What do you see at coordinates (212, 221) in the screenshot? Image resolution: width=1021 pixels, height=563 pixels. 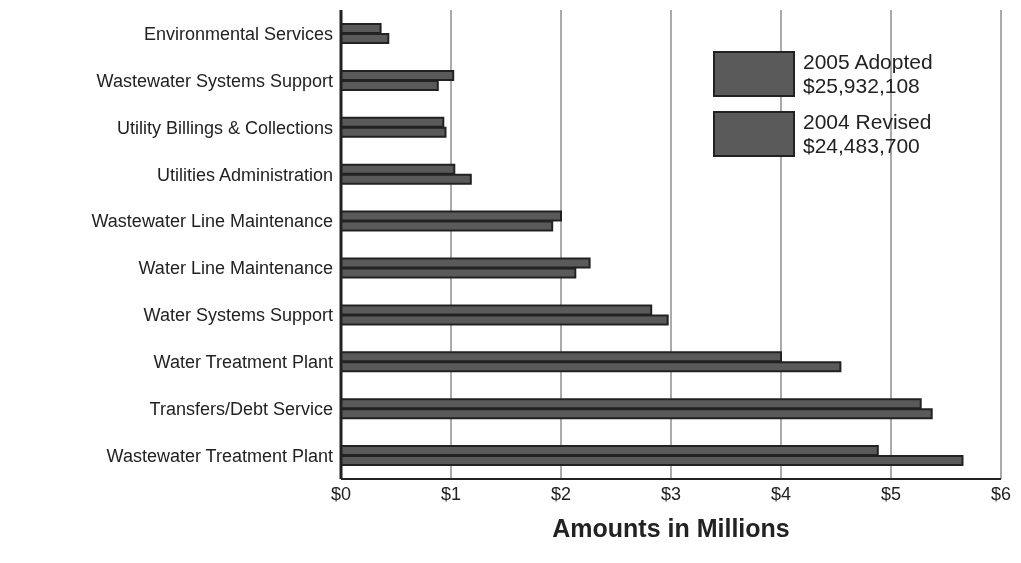 I see `y-tick-label: Wastewater Line Maintenance` at bounding box center [212, 221].